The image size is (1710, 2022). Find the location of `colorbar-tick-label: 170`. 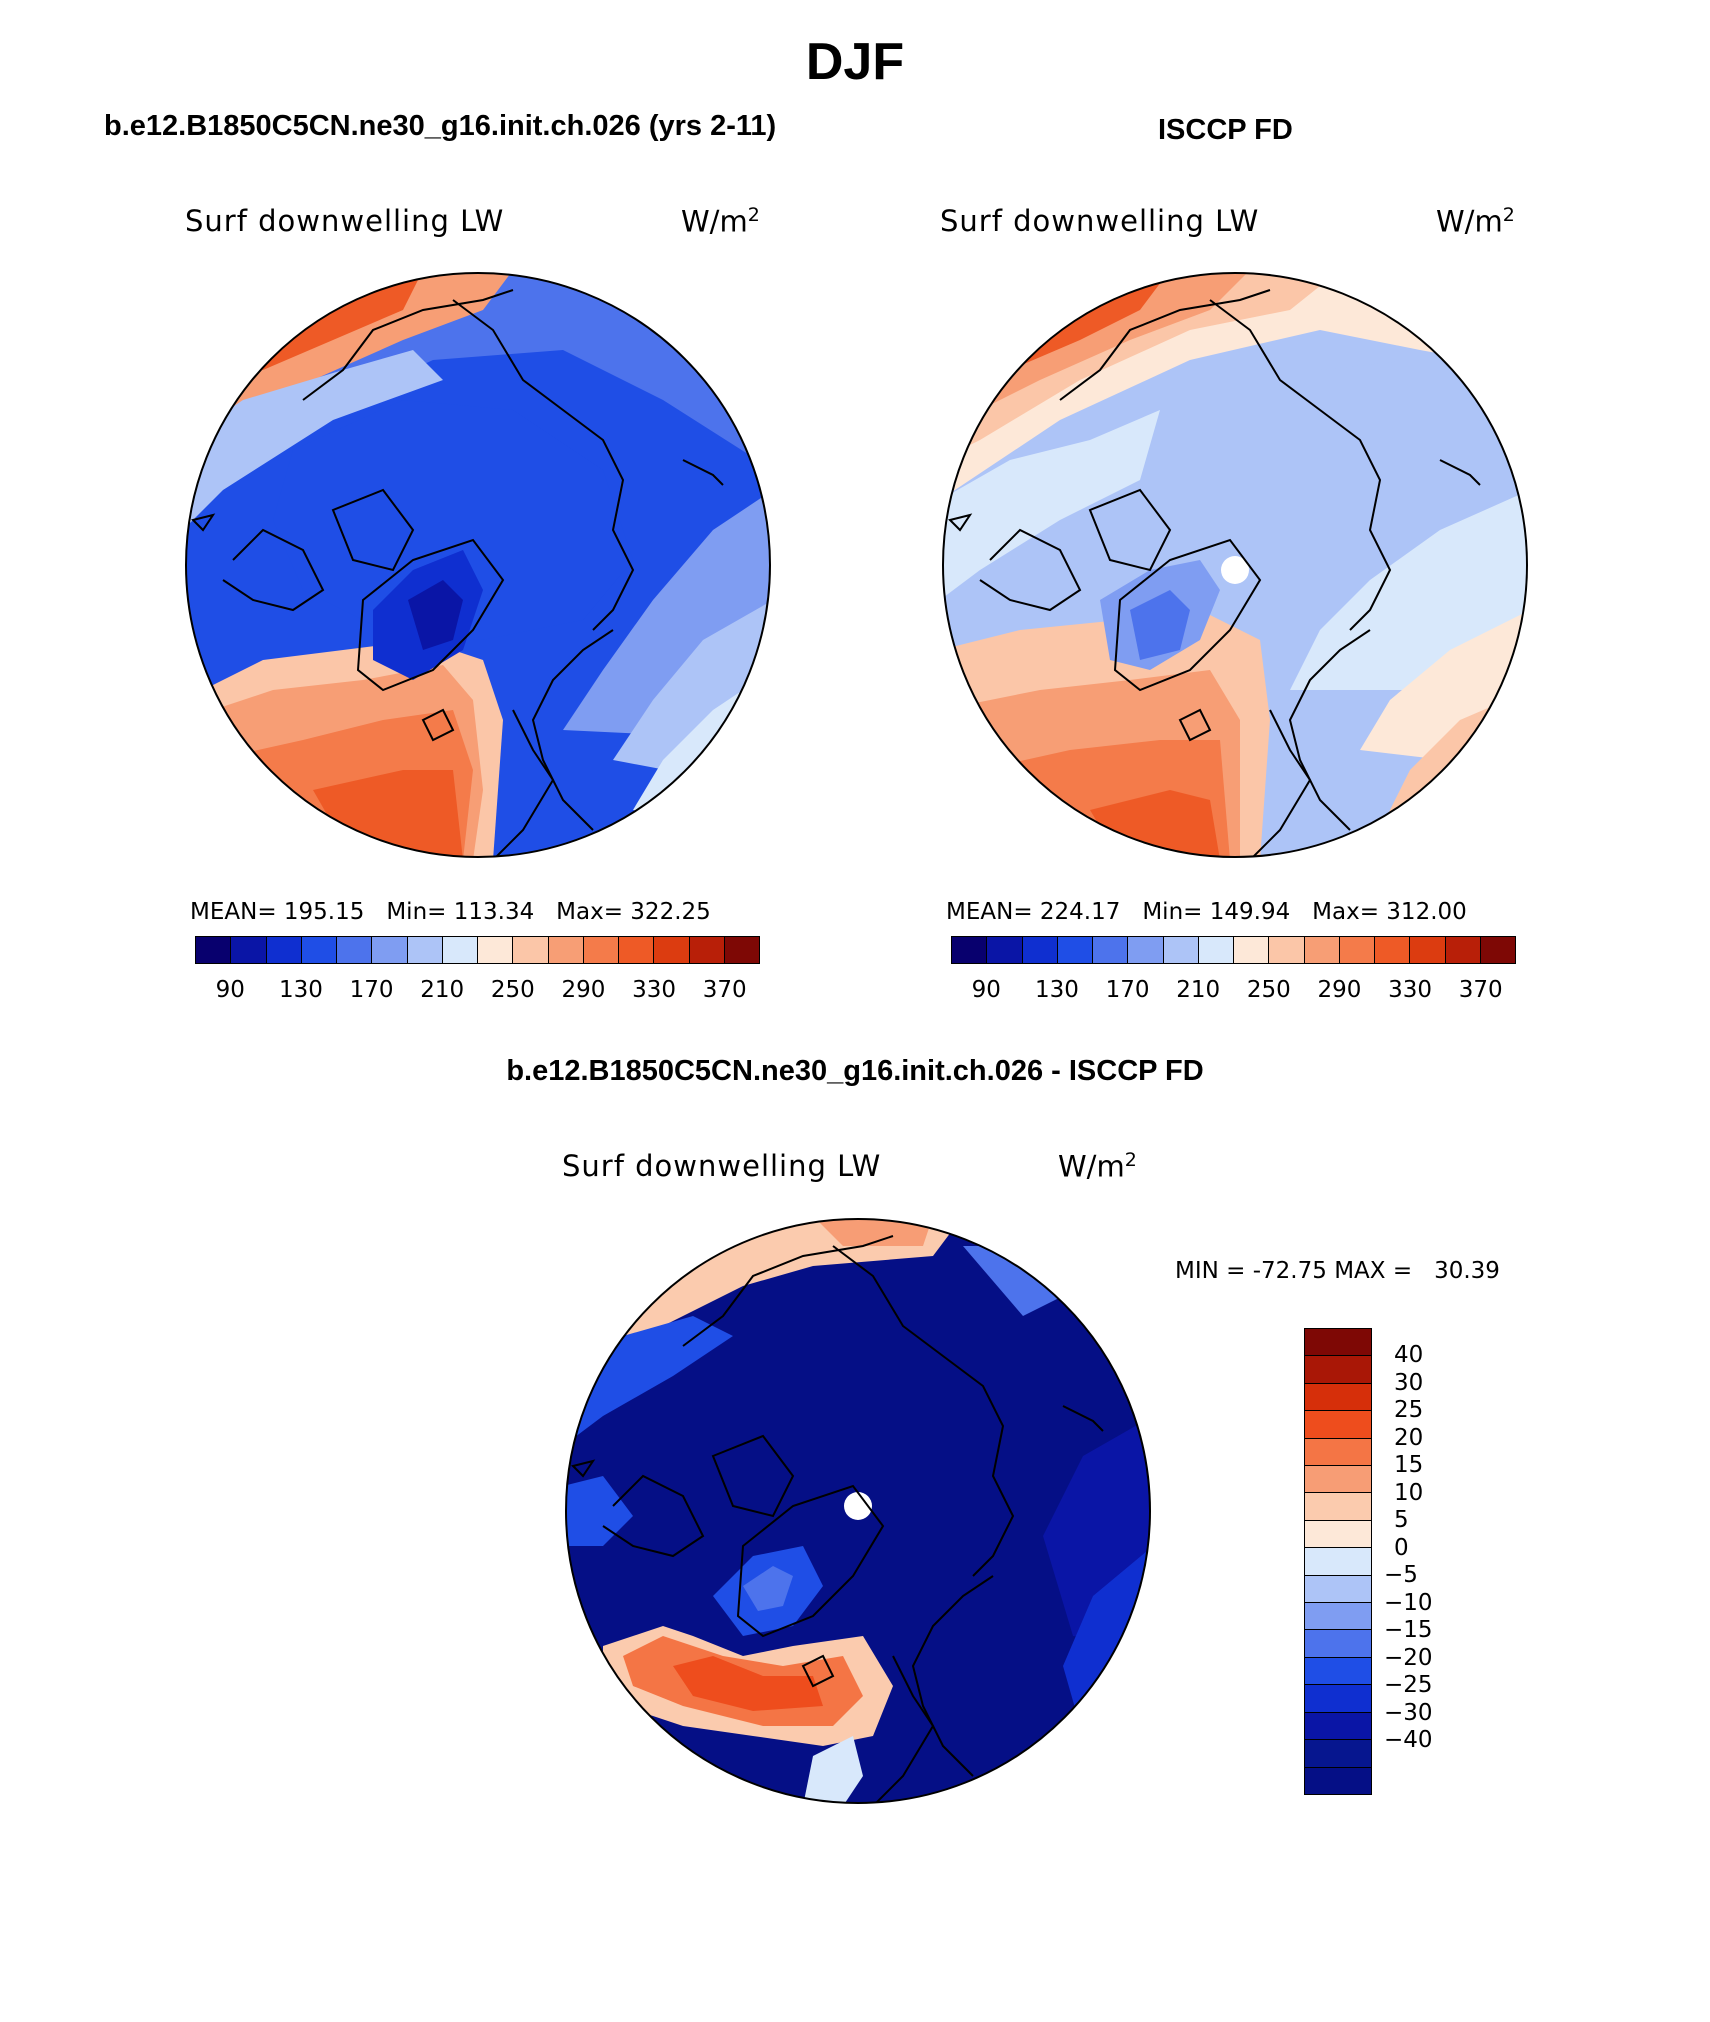

colorbar-tick-label: 170 is located at coordinates (371, 990).